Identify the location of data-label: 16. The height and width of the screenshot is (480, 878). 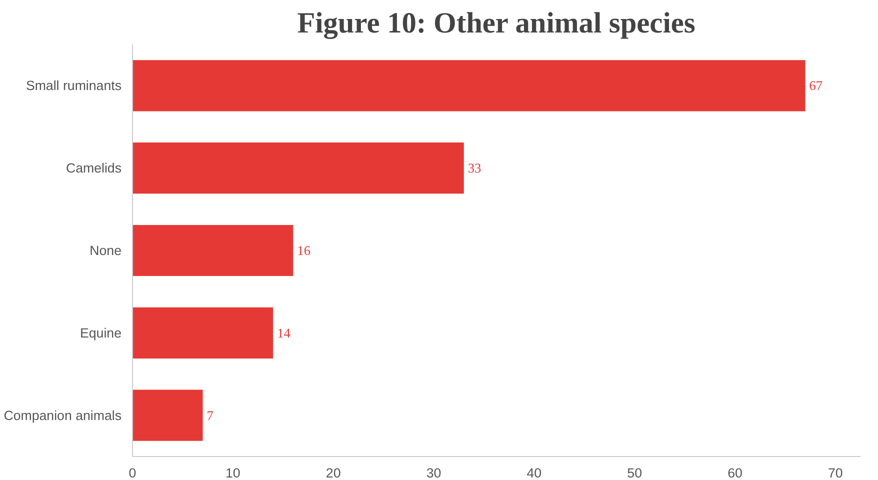
(304, 250).